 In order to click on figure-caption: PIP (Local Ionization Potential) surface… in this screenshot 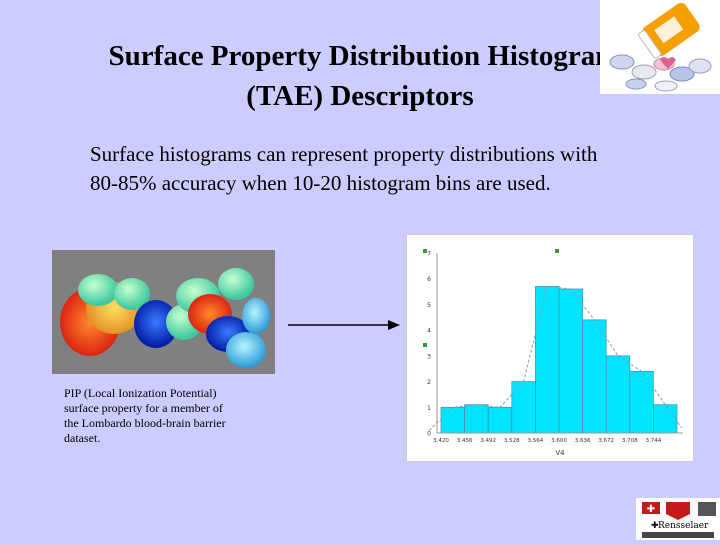, I will do `click(171, 416)`.